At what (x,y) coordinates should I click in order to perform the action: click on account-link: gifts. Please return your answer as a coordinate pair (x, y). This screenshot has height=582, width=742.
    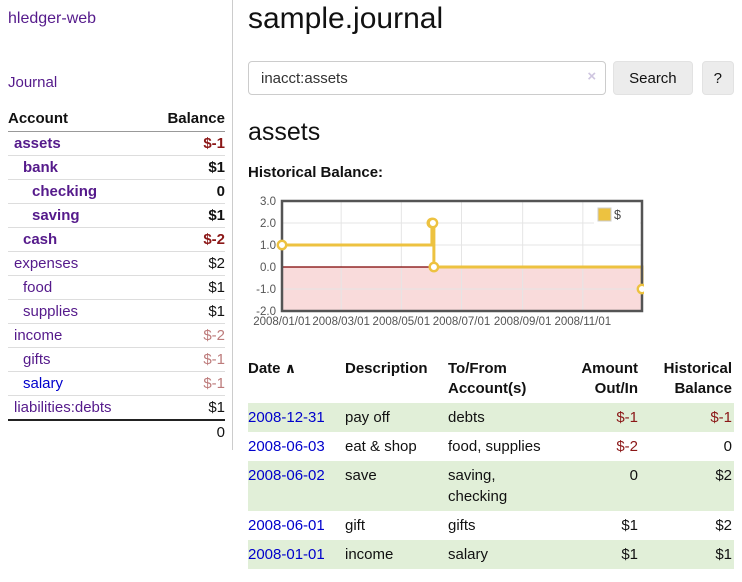
    Looking at the image, I should click on (37, 359).